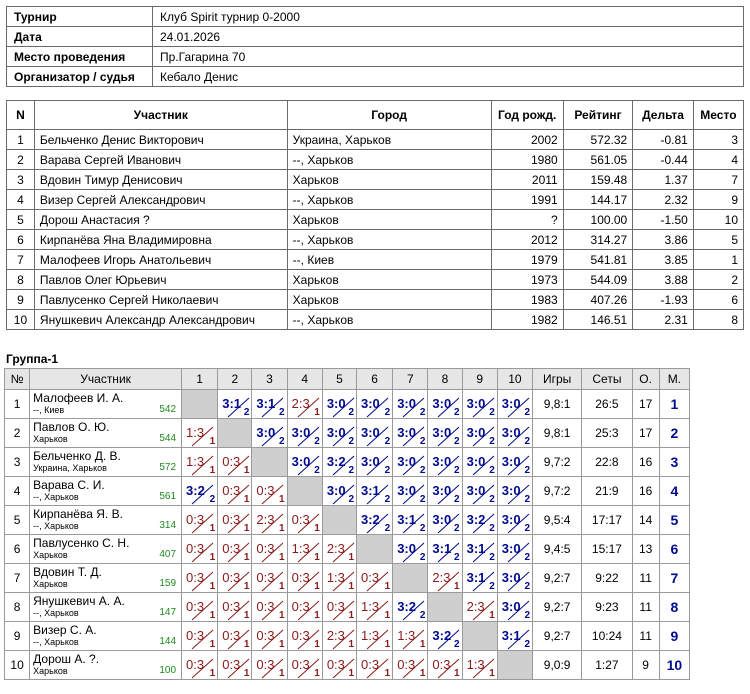 This screenshot has width=750, height=694. Describe the element at coordinates (527, 115) in the screenshot. I see `participants-header: Год рожд.` at that location.